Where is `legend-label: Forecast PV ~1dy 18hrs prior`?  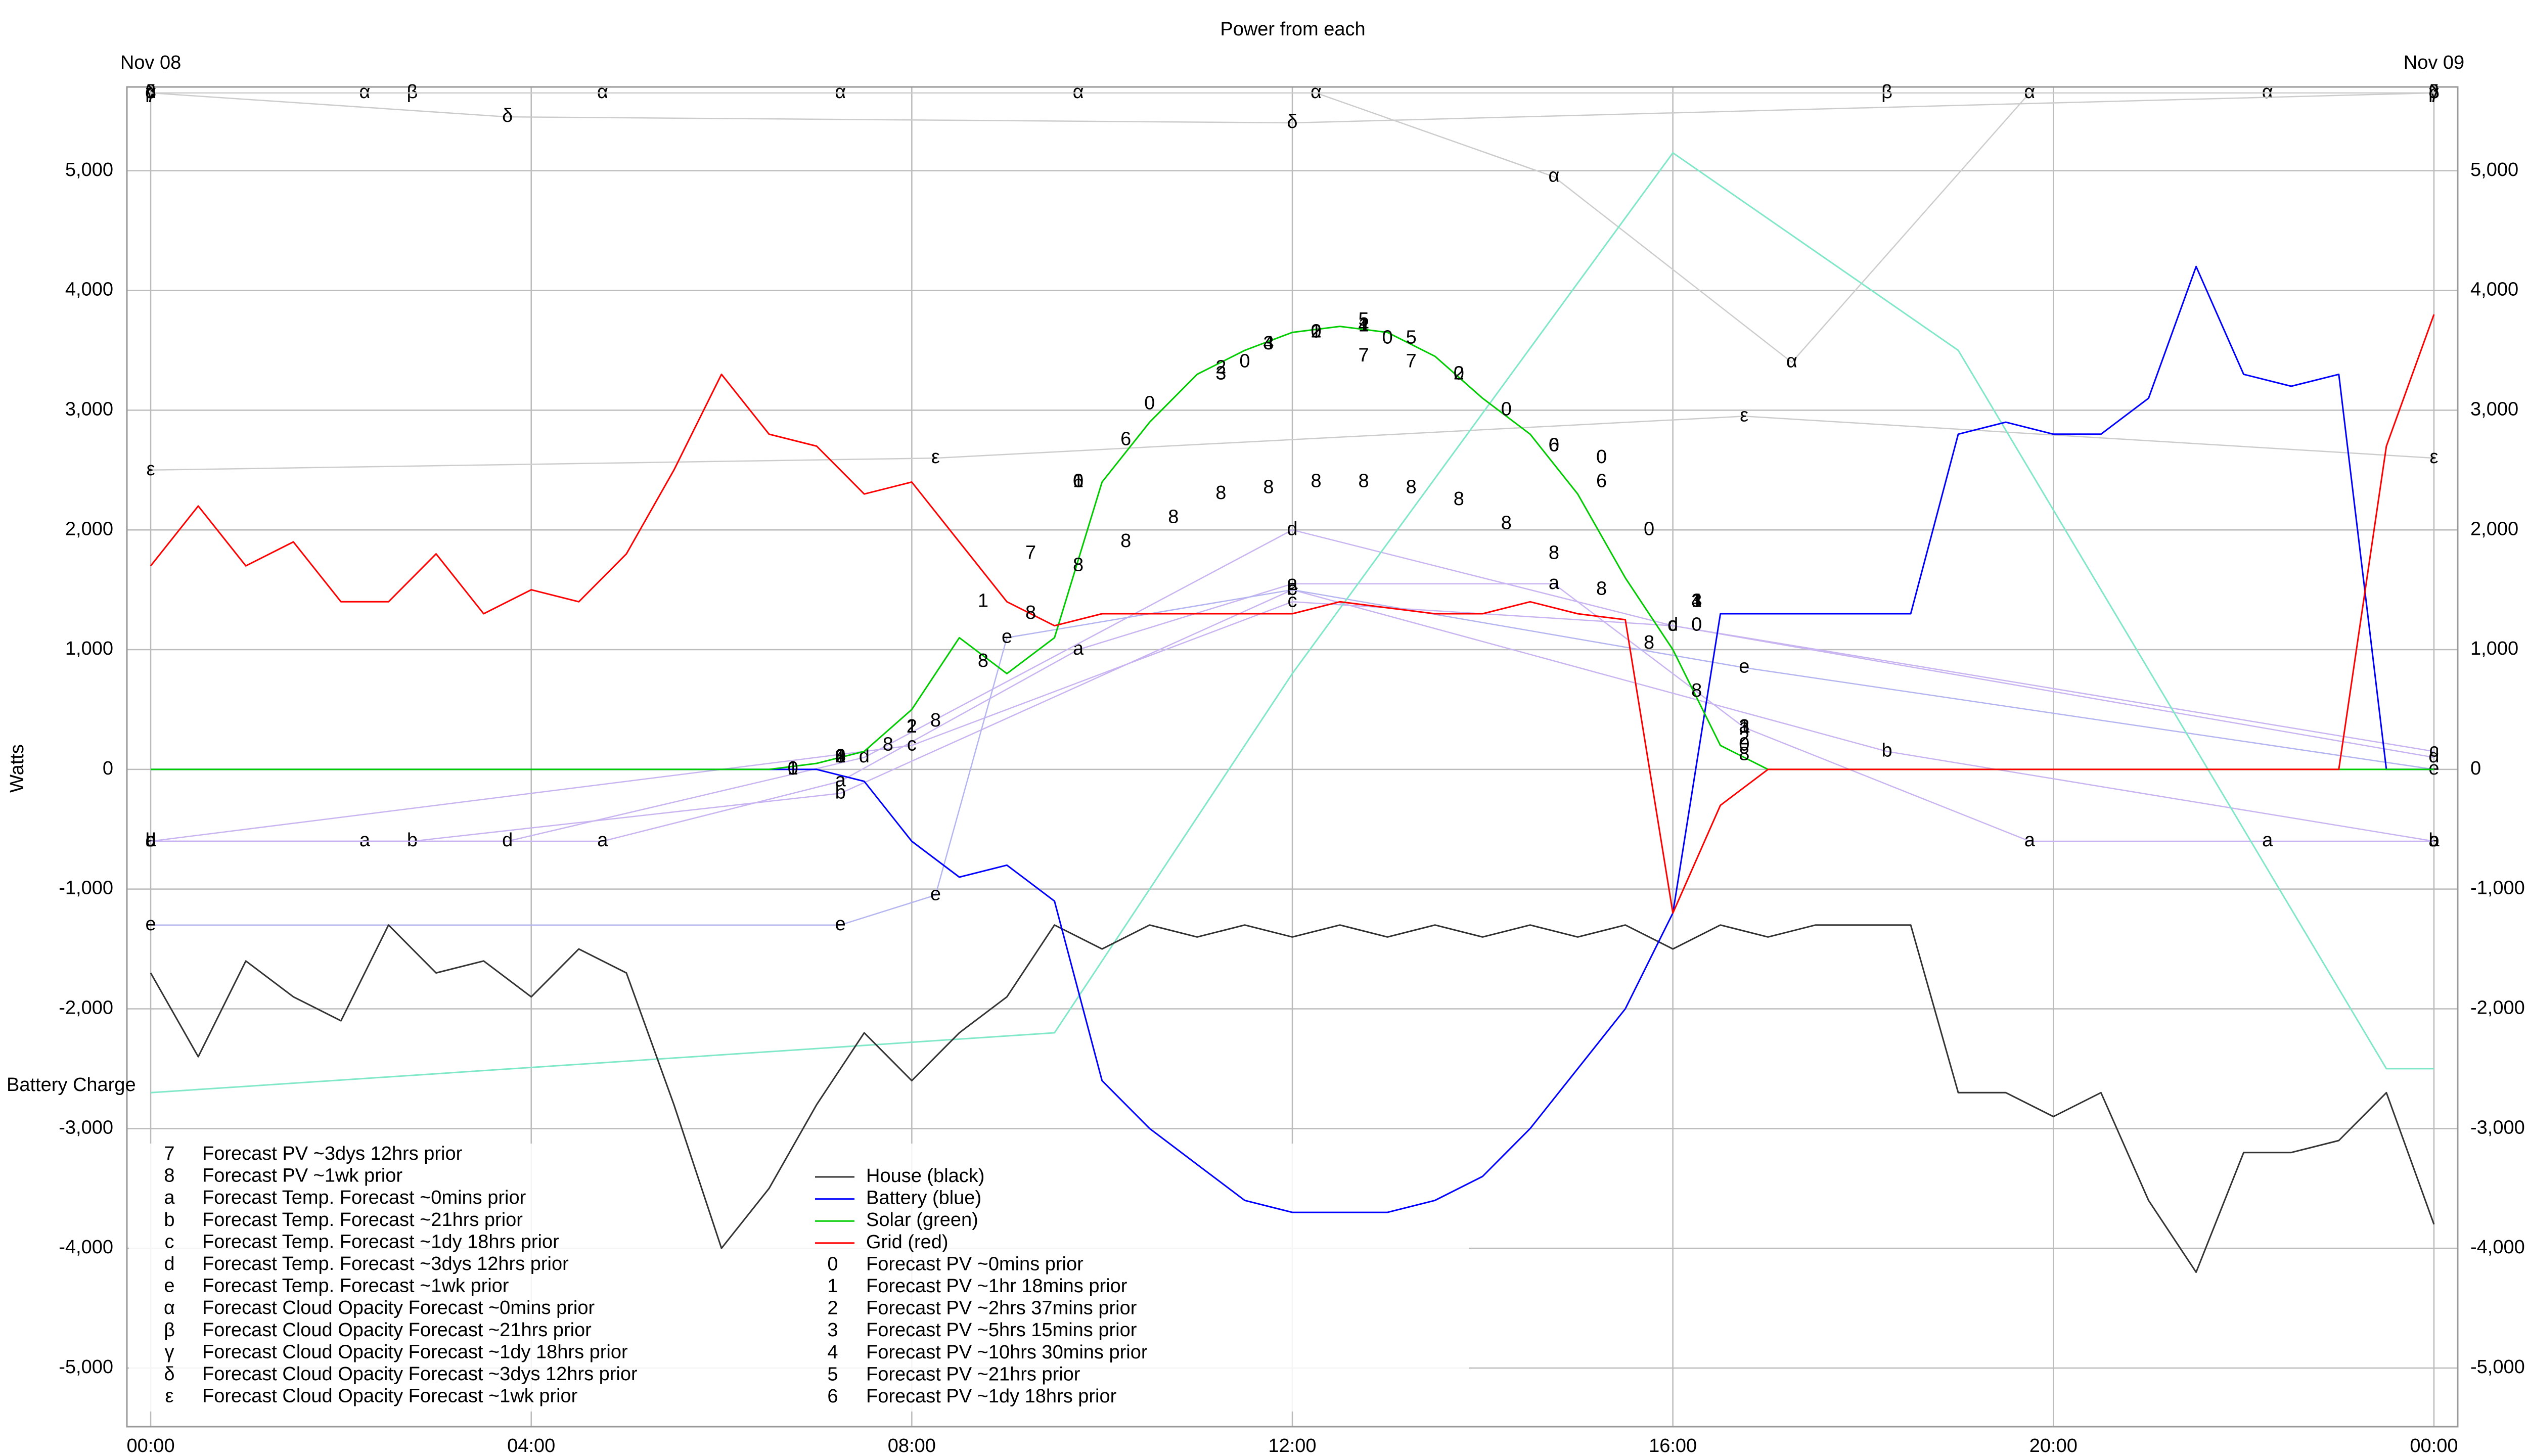
legend-label: Forecast PV ~1dy 18hrs prior is located at coordinates (992, 1396).